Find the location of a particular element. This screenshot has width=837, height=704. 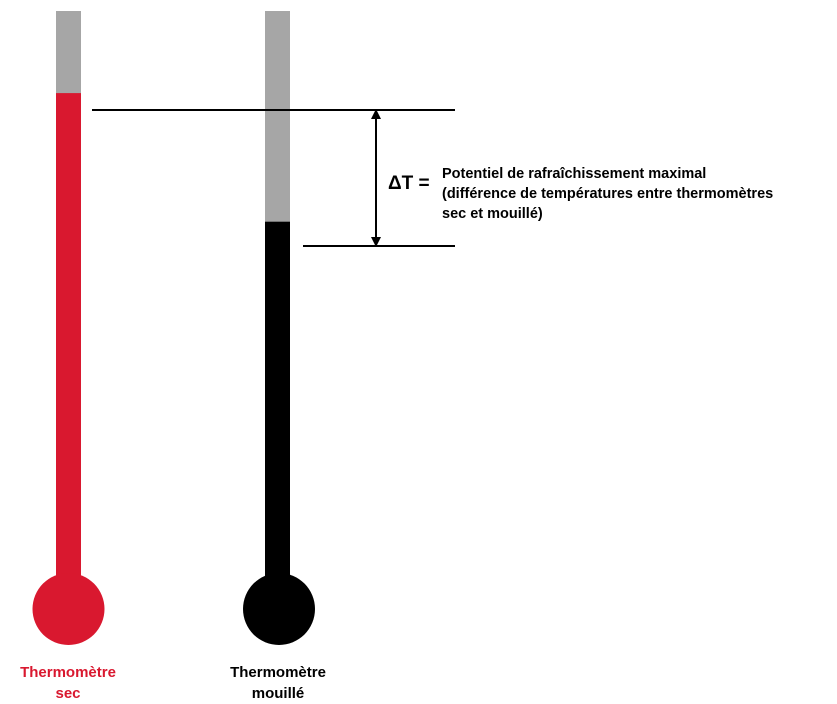

delta-t-description-line3: sec et mouillé) is located at coordinates (492, 214).